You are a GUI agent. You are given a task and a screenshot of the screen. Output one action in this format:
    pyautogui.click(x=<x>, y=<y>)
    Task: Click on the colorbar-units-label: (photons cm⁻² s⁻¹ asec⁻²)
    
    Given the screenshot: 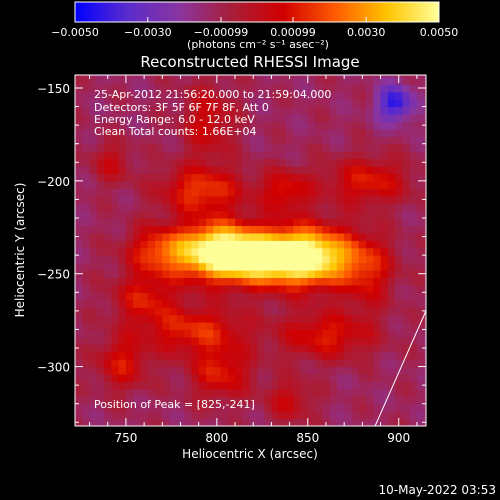 What is the action you would take?
    pyautogui.click(x=258, y=44)
    